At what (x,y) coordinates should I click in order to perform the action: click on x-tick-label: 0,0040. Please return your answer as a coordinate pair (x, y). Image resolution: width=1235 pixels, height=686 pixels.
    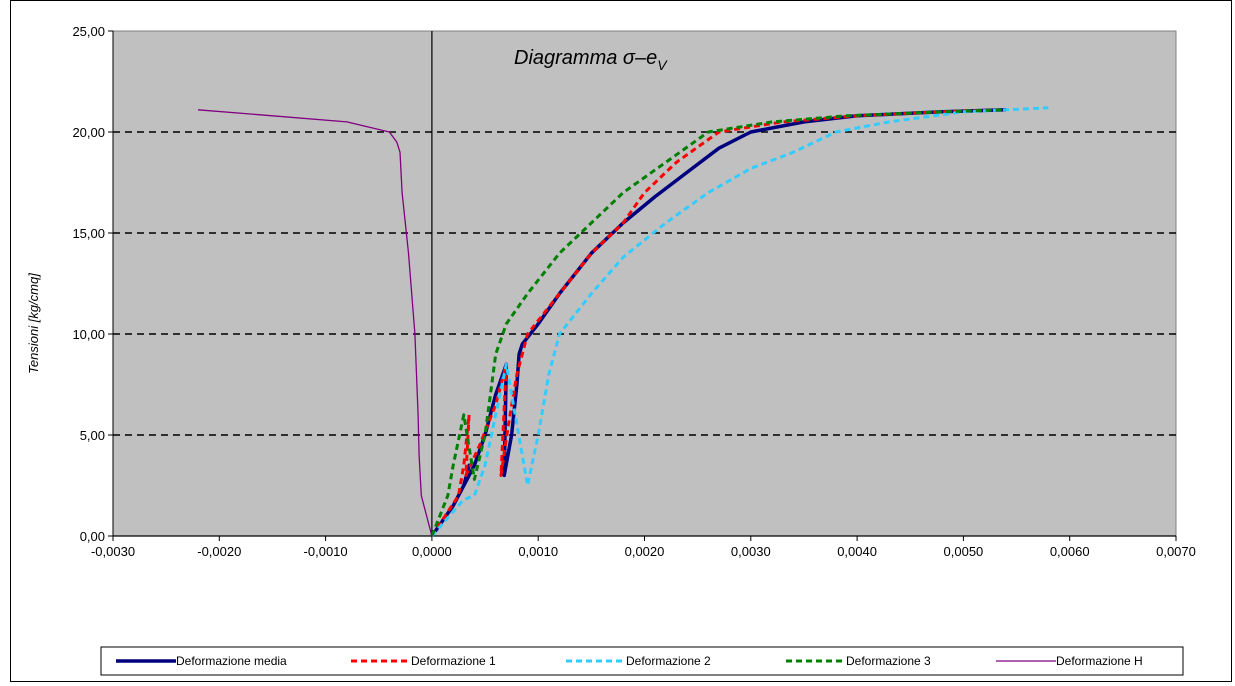
    Looking at the image, I should click on (857, 551).